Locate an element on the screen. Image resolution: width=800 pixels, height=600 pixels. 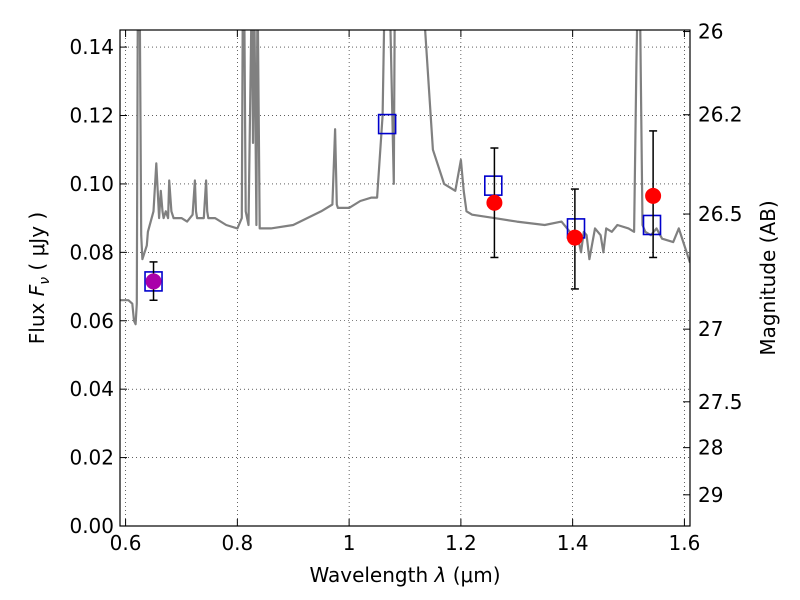
y-tick-label: 0.04 is located at coordinates (91, 389).